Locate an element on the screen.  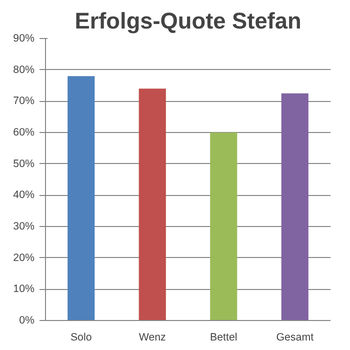
y-tick-label: 10% is located at coordinates (24, 289).